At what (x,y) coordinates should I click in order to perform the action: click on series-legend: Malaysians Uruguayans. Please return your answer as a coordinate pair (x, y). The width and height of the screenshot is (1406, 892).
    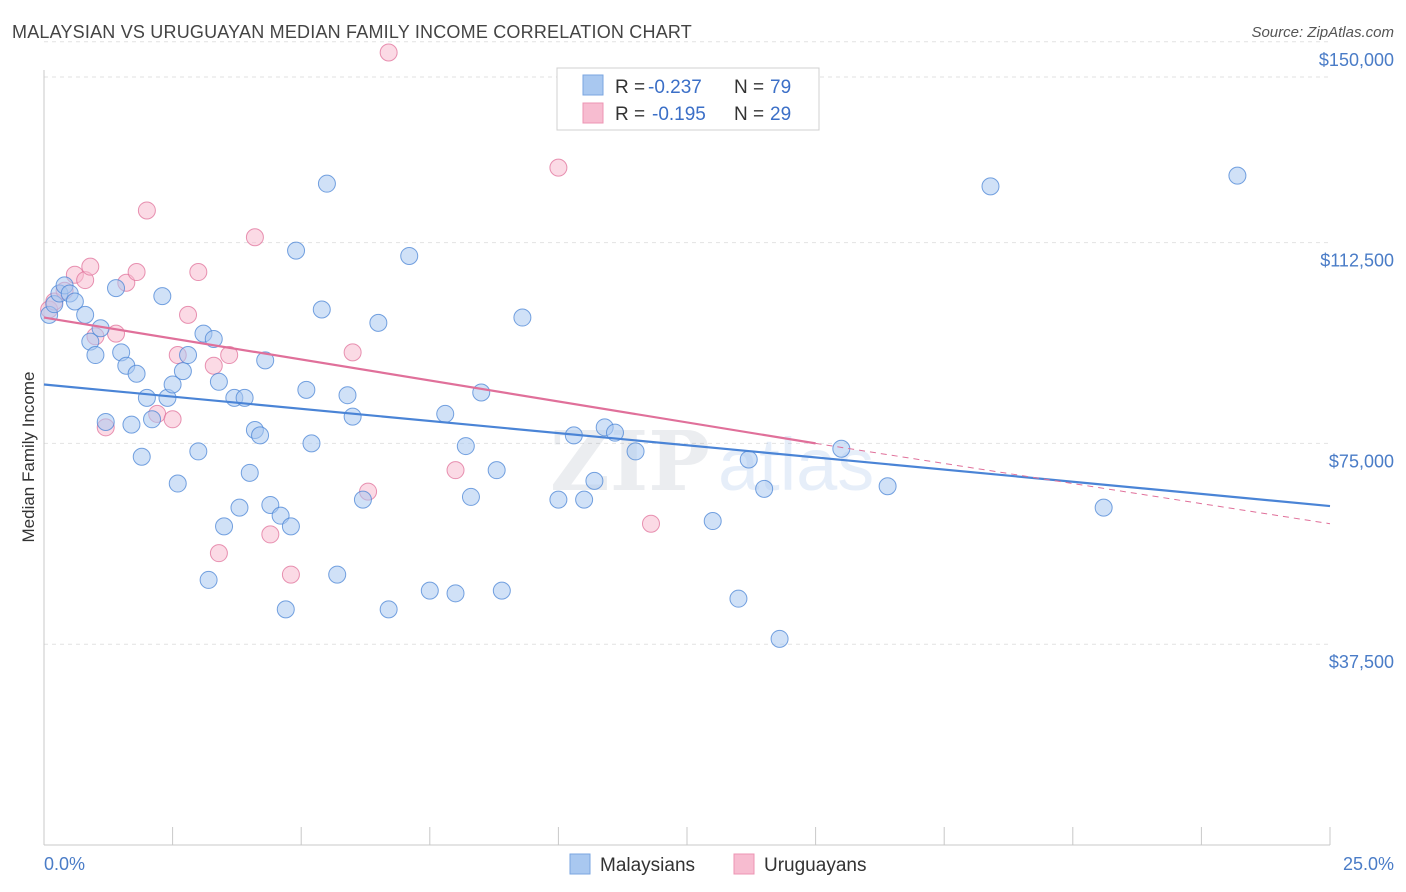
    Looking at the image, I should click on (717, 864).